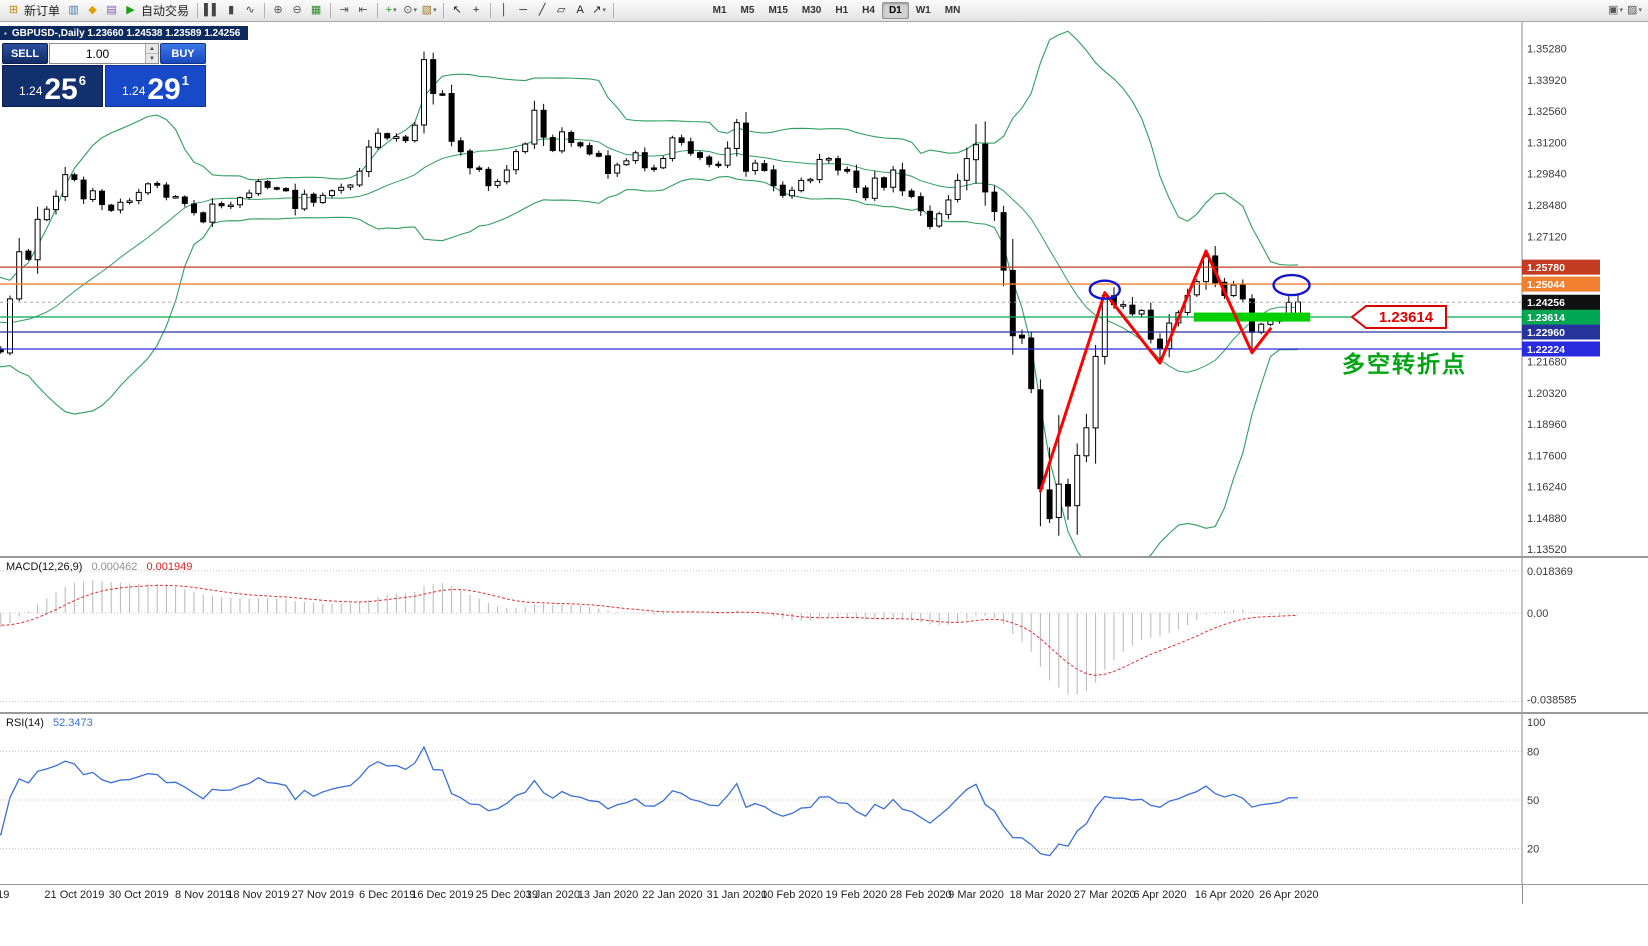 The height and width of the screenshot is (946, 1648). I want to click on buy-price-display: 1.24 29 1, so click(155, 86).